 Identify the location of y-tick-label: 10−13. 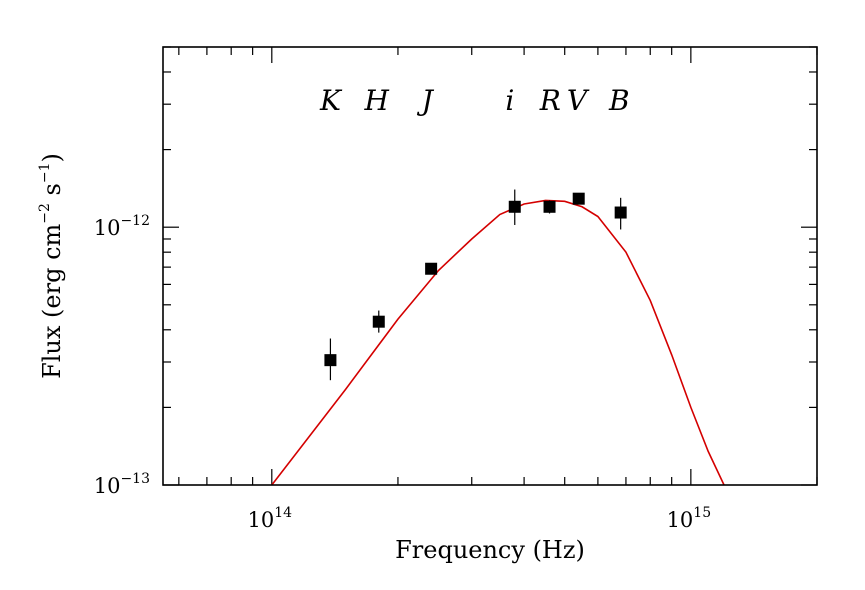
(122, 484).